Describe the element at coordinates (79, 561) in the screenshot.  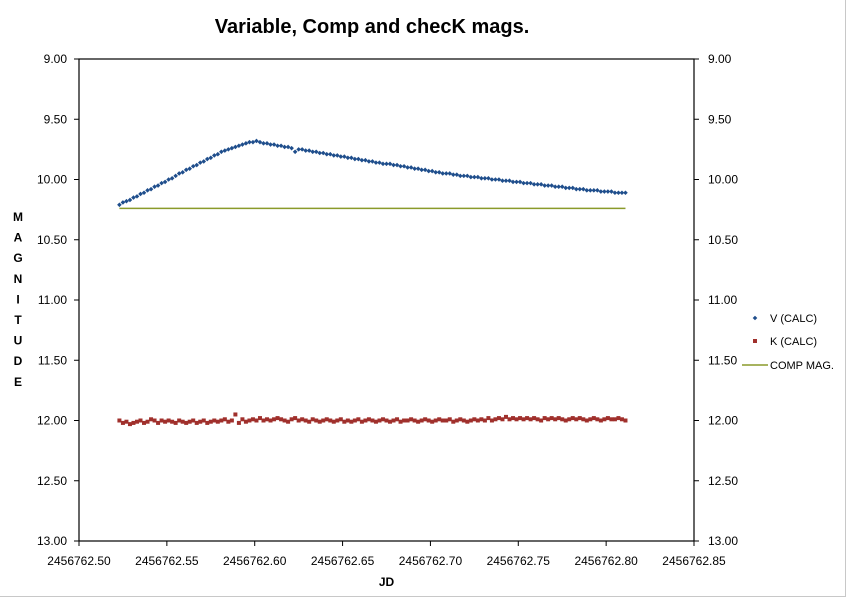
I see `x-tick-label: 2456762.50` at that location.